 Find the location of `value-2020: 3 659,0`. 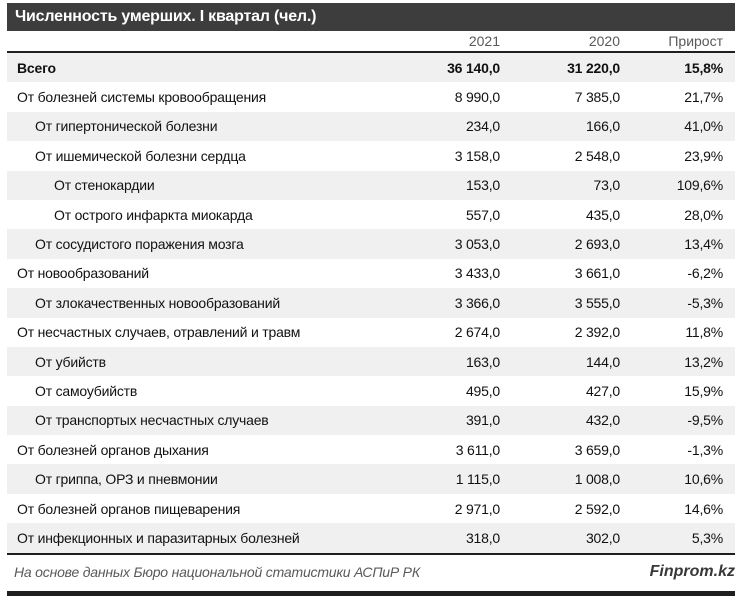

value-2020: 3 659,0 is located at coordinates (597, 449).